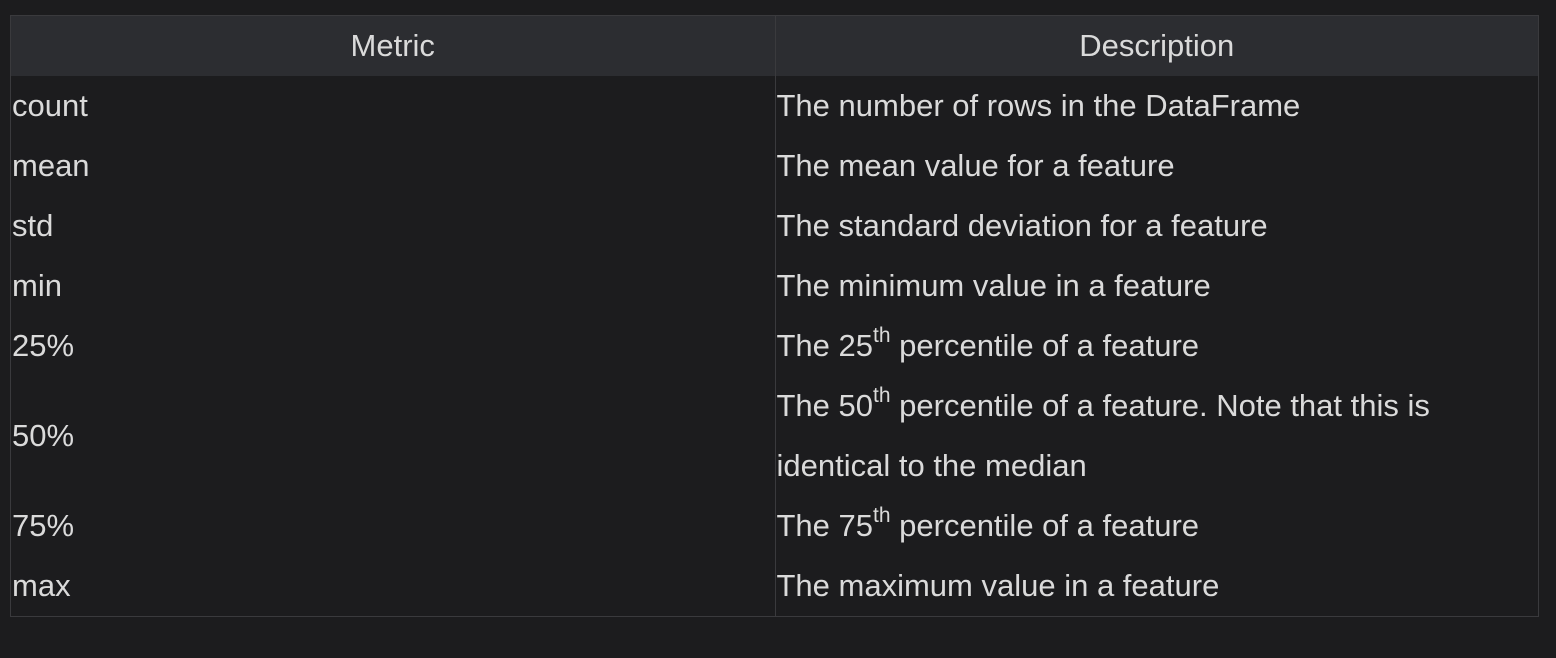 Image resolution: width=1556 pixels, height=658 pixels. Describe the element at coordinates (393, 526) in the screenshot. I see `metric-cell: 75%` at that location.